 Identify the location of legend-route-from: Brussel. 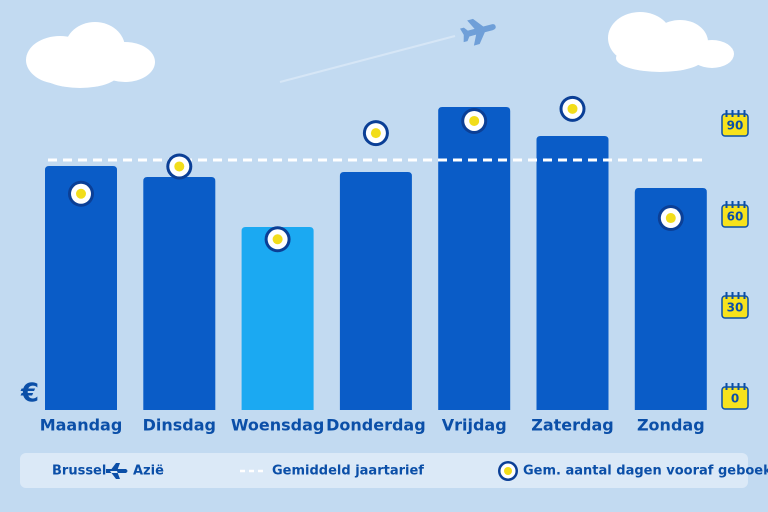
(79, 471).